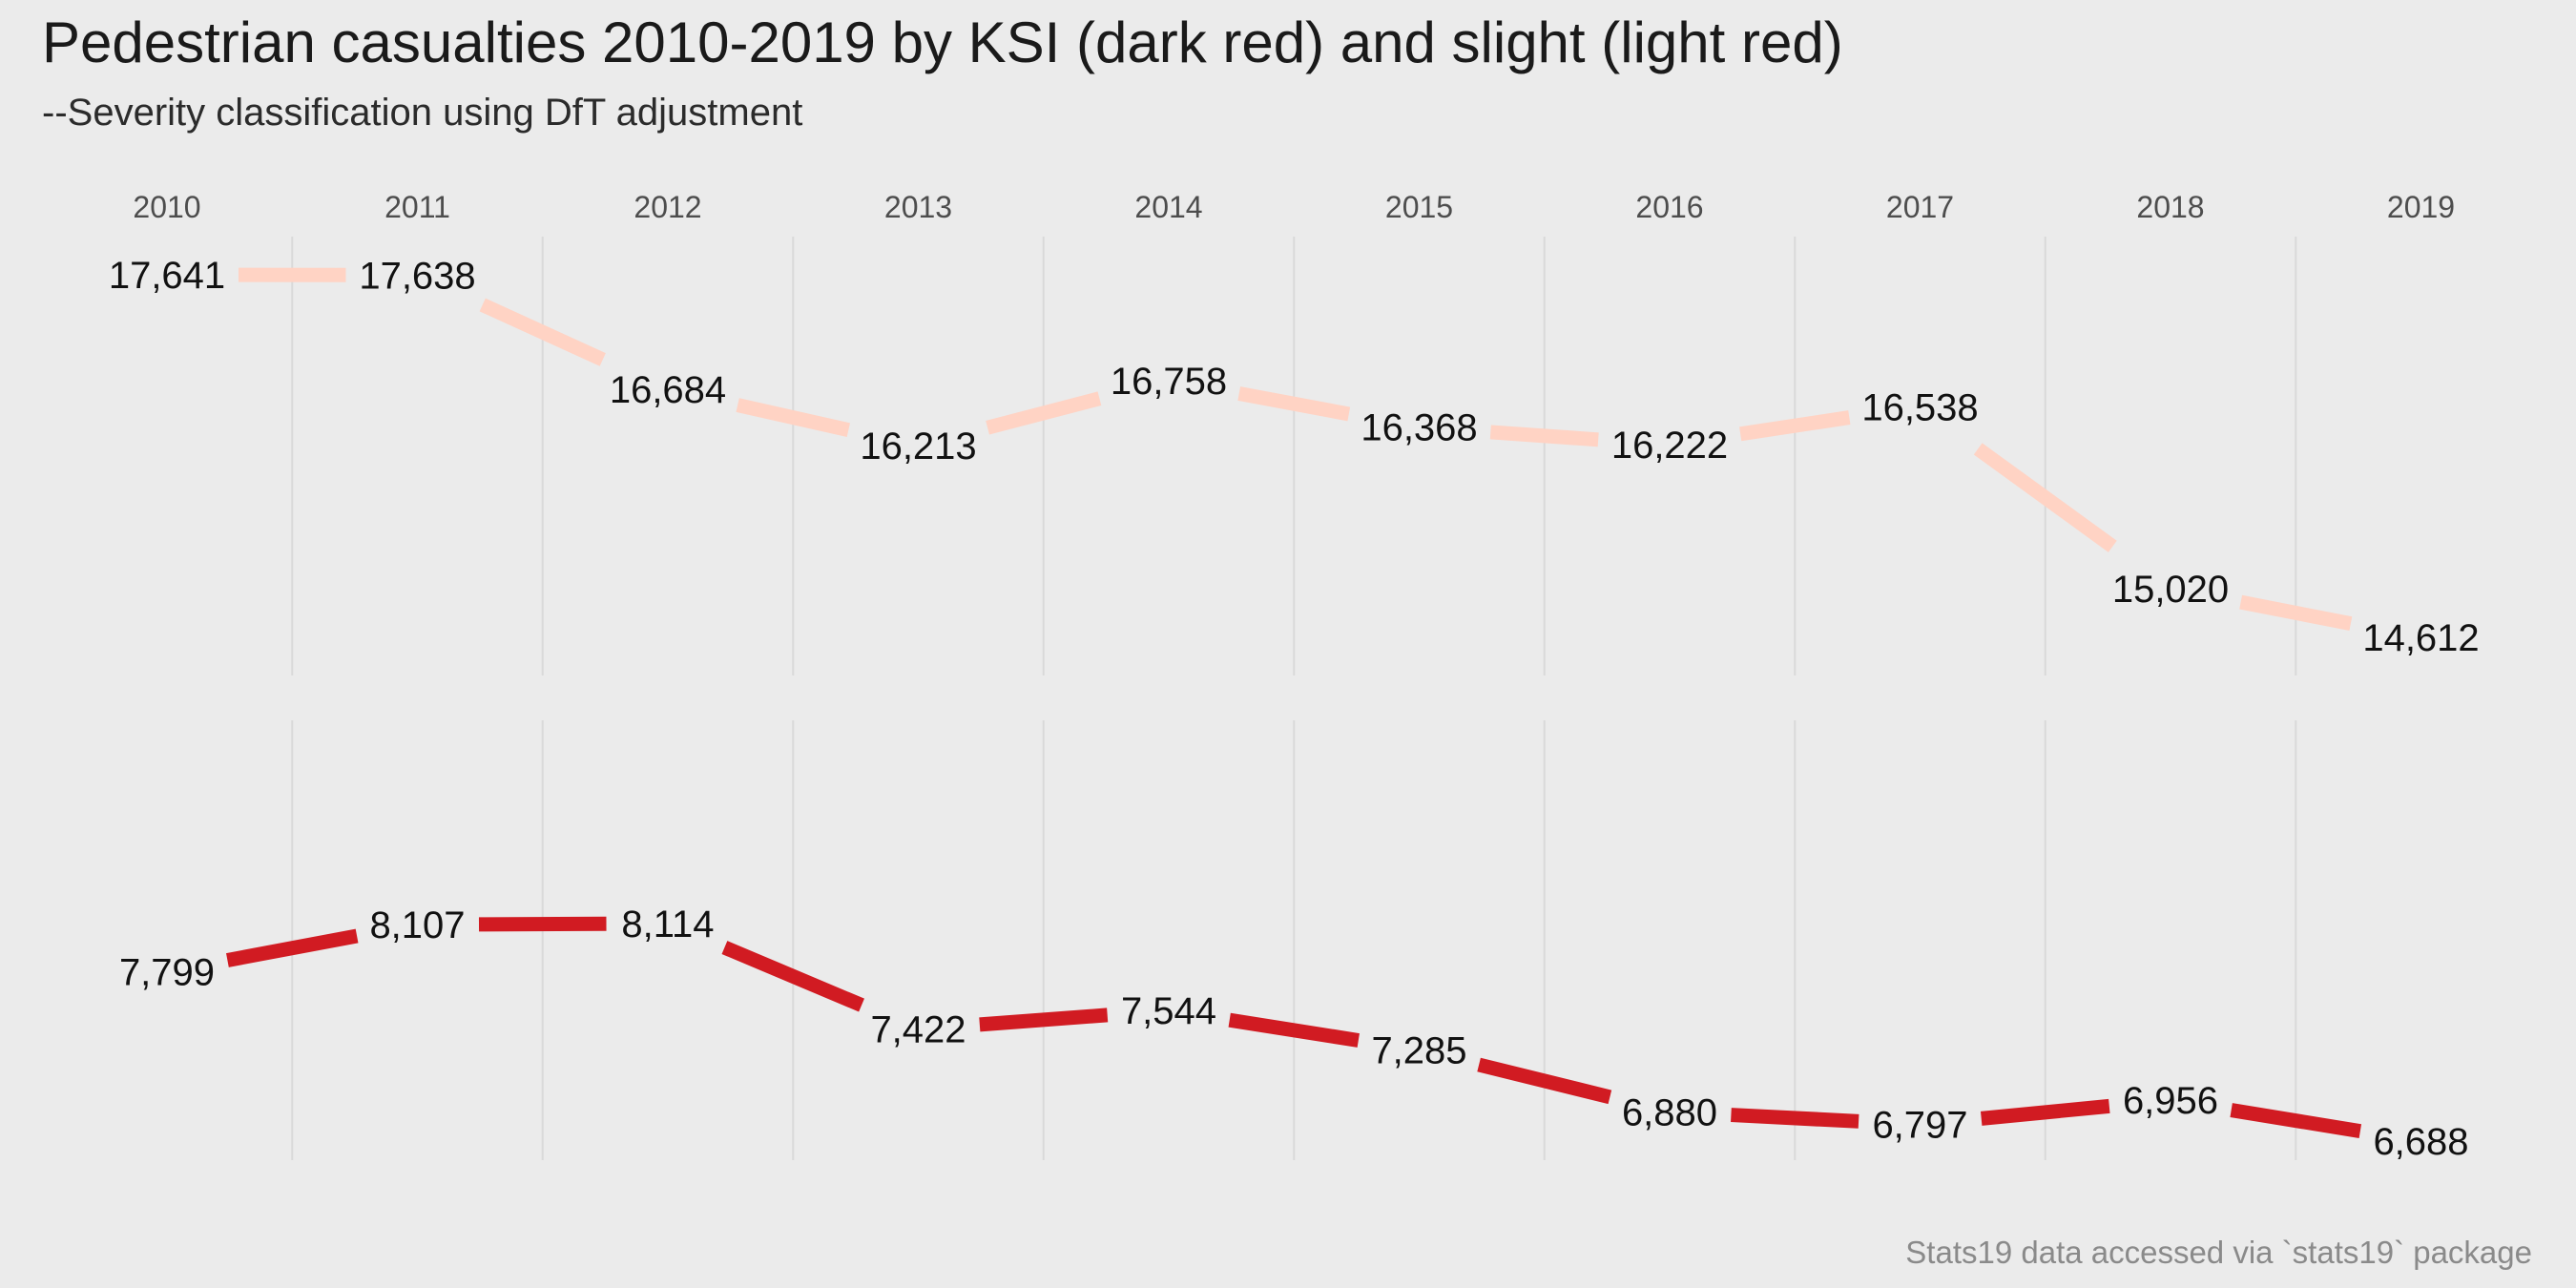 The image size is (2576, 1288). I want to click on data-label: 6,797, so click(1919, 1126).